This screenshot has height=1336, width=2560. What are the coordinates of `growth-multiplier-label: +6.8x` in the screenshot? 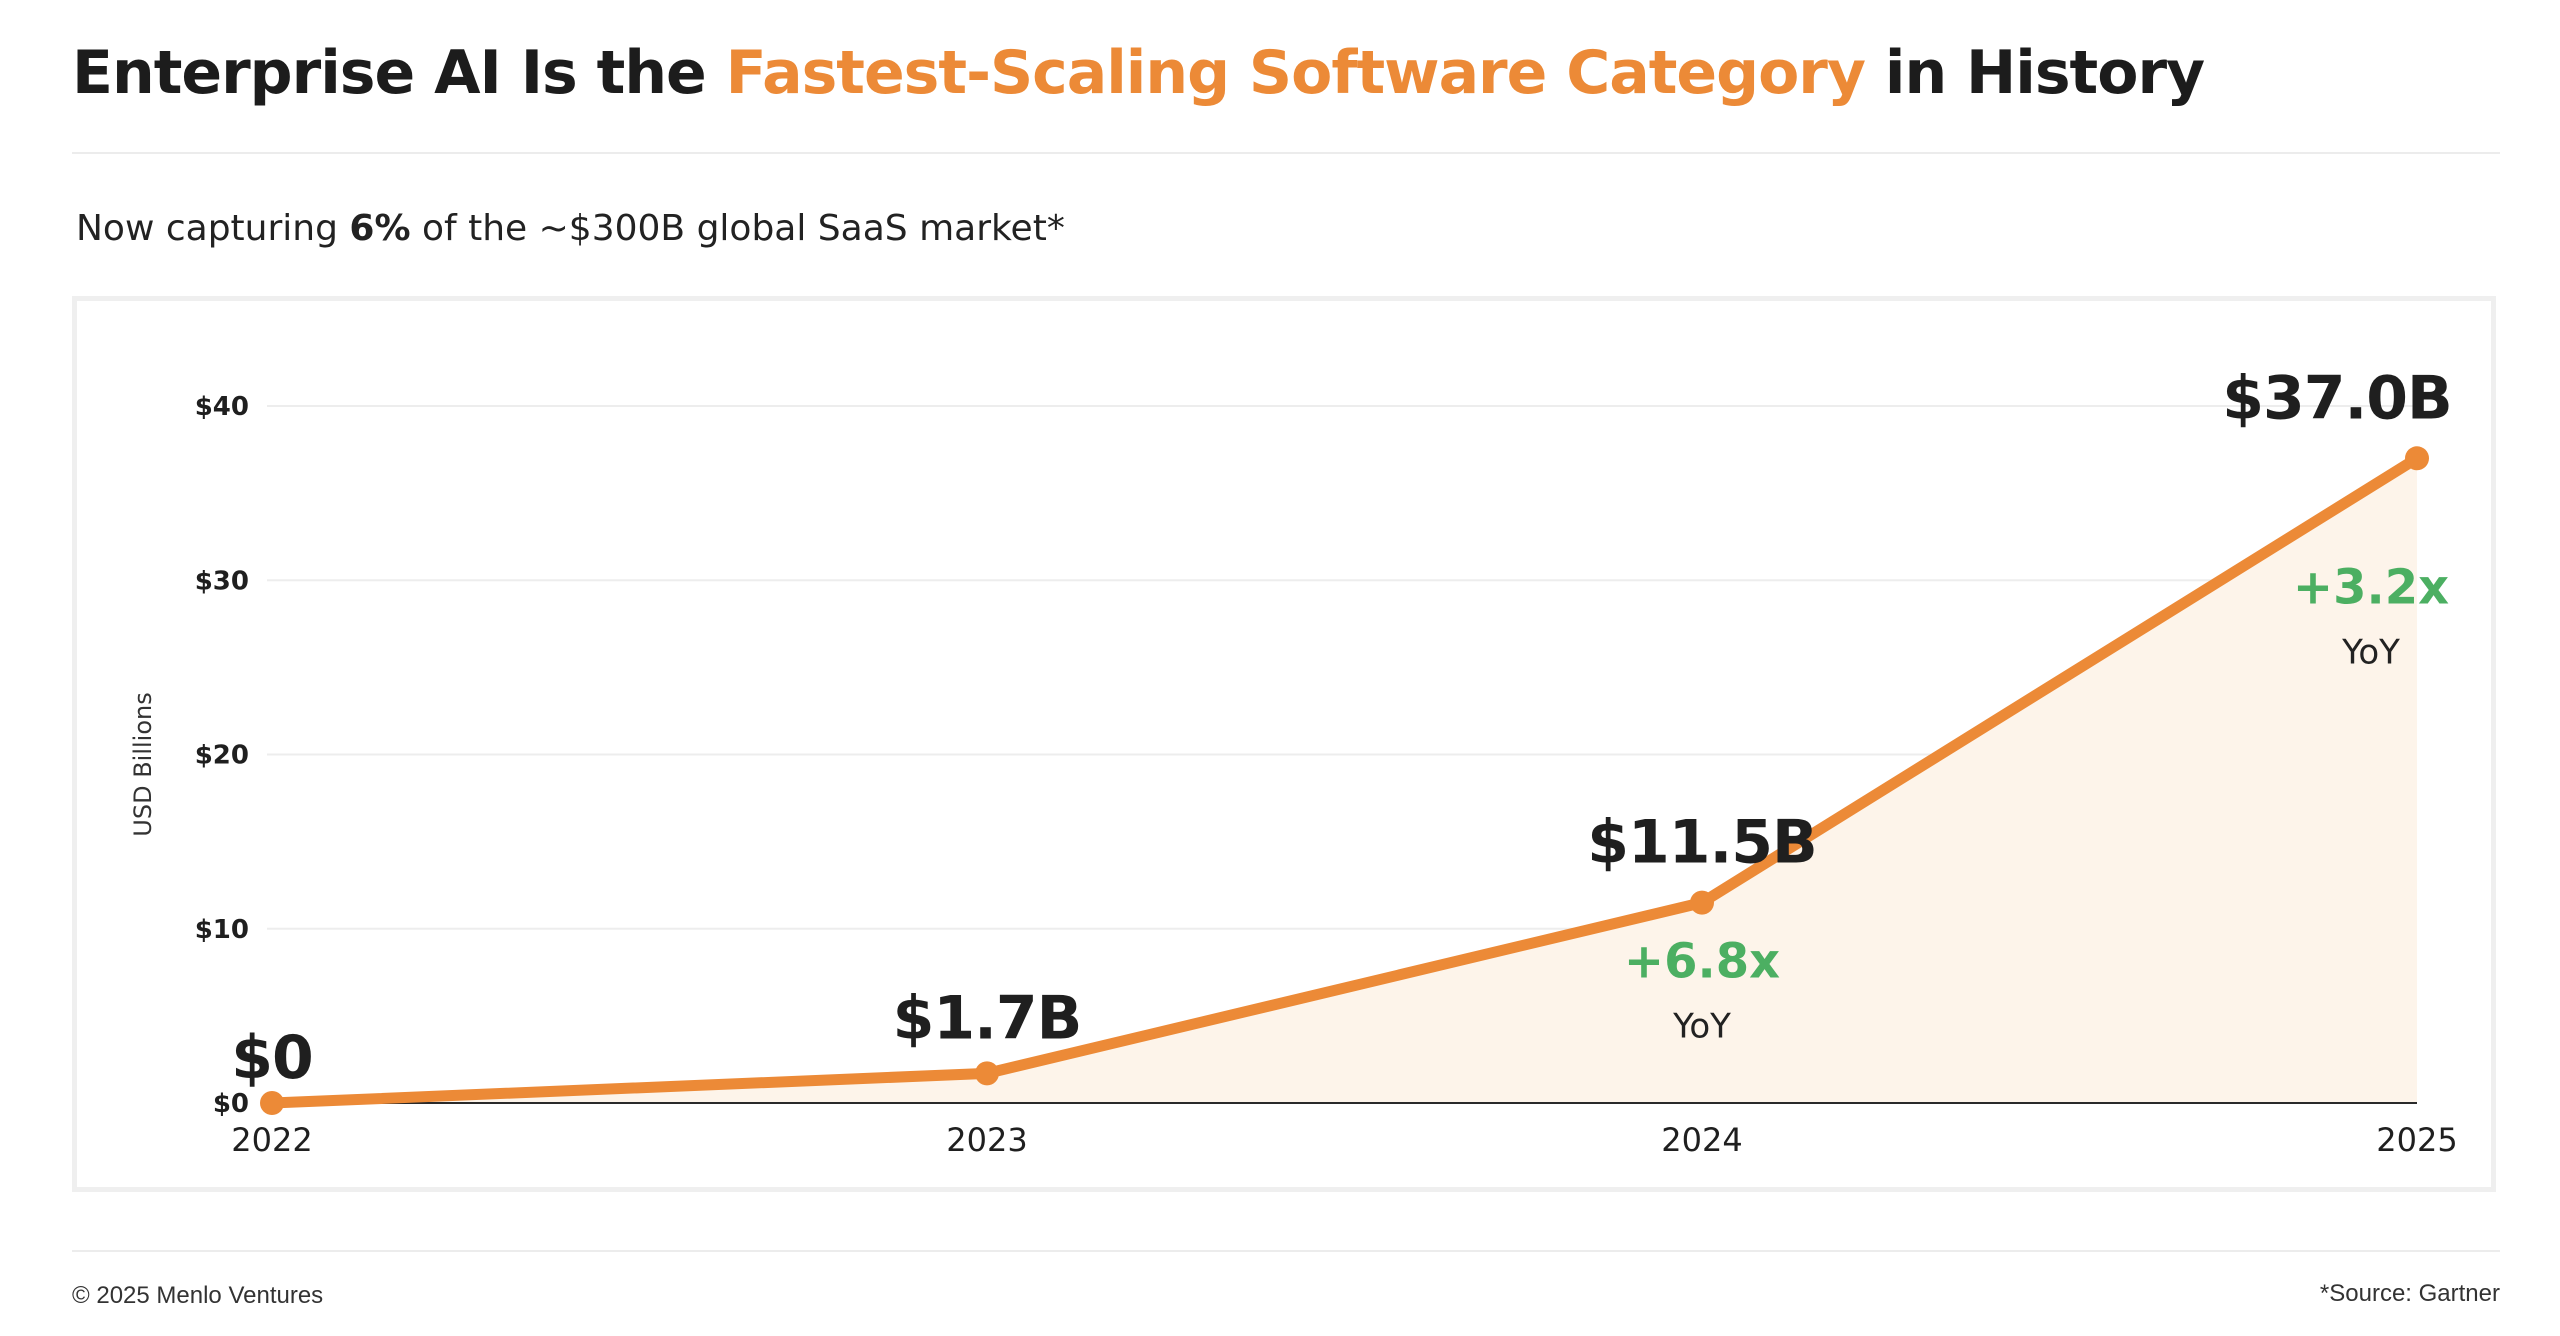 It's located at (1702, 962).